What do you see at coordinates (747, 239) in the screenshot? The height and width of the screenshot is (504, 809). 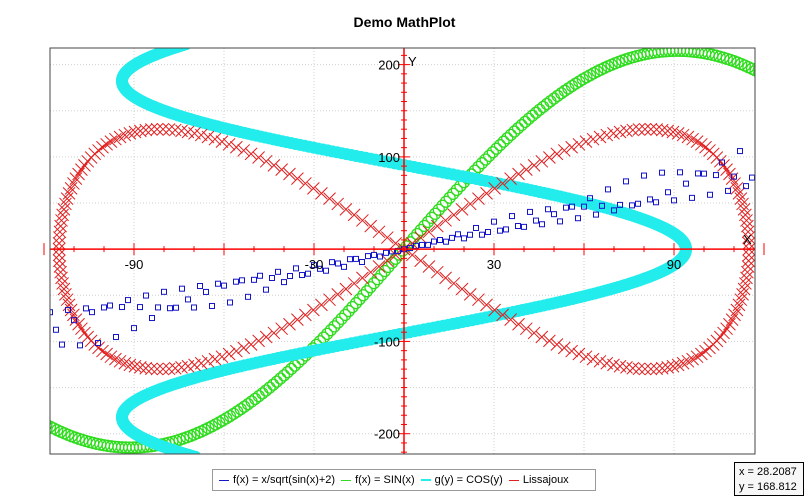 I see `x-axis-label: X` at bounding box center [747, 239].